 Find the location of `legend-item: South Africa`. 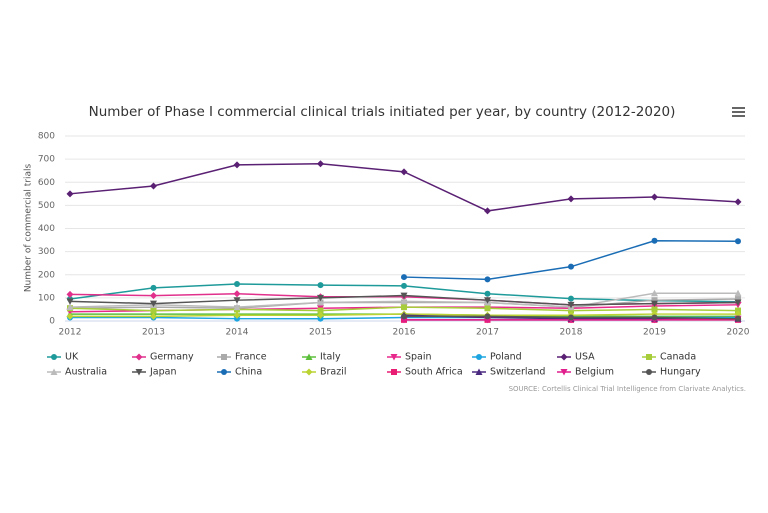

legend-item: South Africa is located at coordinates (425, 372).